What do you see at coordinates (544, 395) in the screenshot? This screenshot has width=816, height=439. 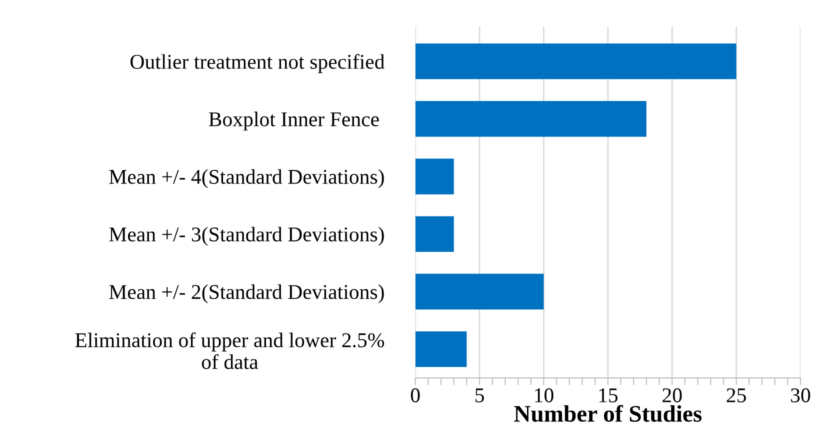 I see `x-tick-label: 10` at bounding box center [544, 395].